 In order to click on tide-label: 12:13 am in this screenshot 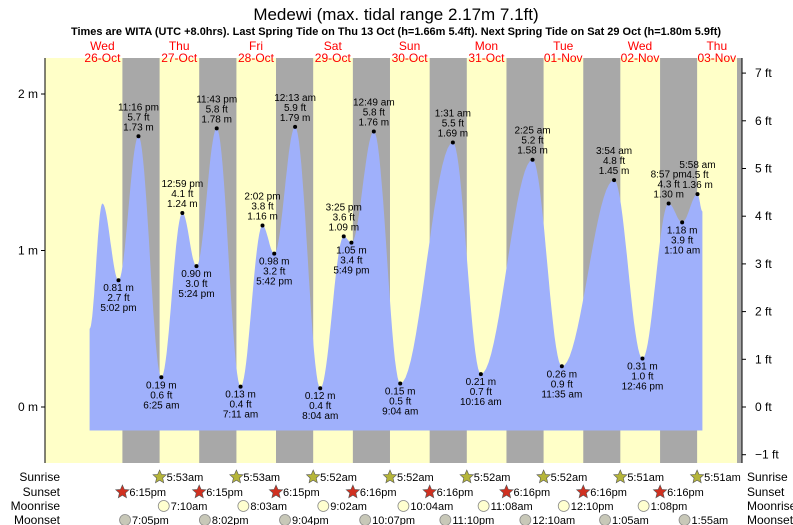, I will do `click(295, 98)`.